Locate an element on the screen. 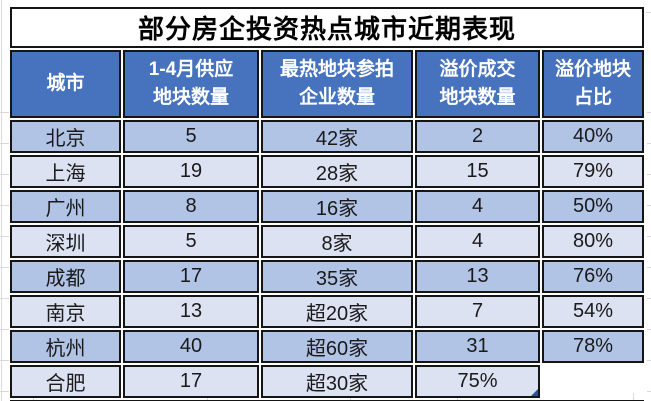 The image size is (651, 401). cell-premium-count: 13 is located at coordinates (477, 276).